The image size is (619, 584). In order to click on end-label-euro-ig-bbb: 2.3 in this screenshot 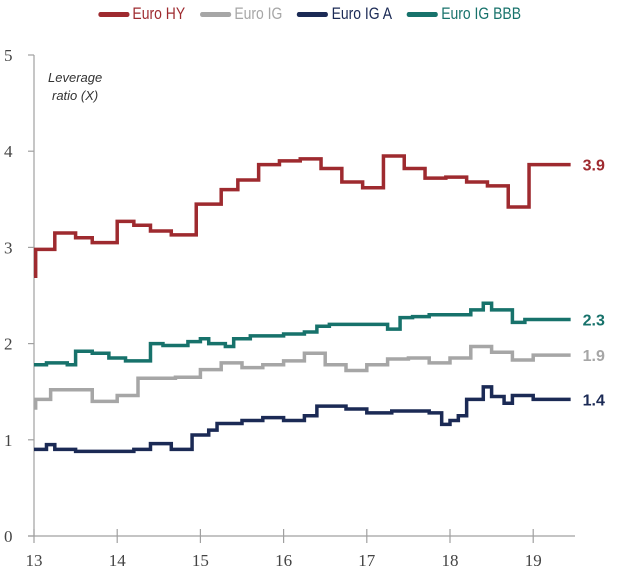, I will do `click(594, 321)`.